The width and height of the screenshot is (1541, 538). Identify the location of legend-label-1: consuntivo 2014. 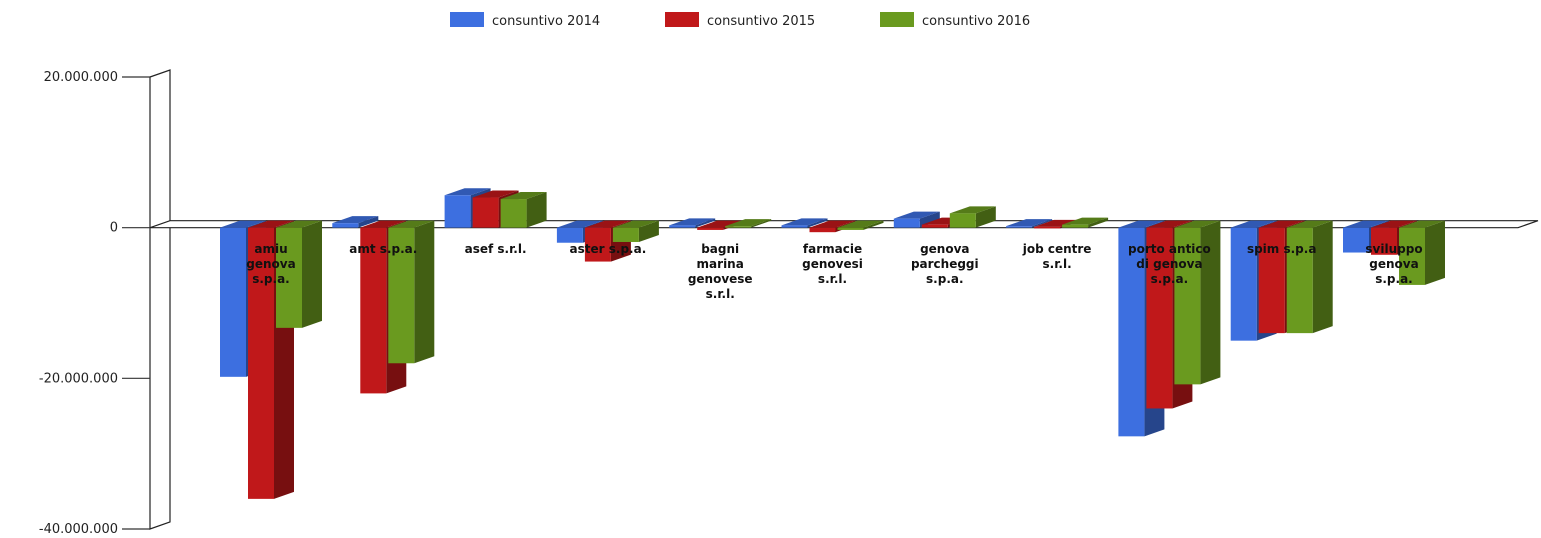
(546, 21).